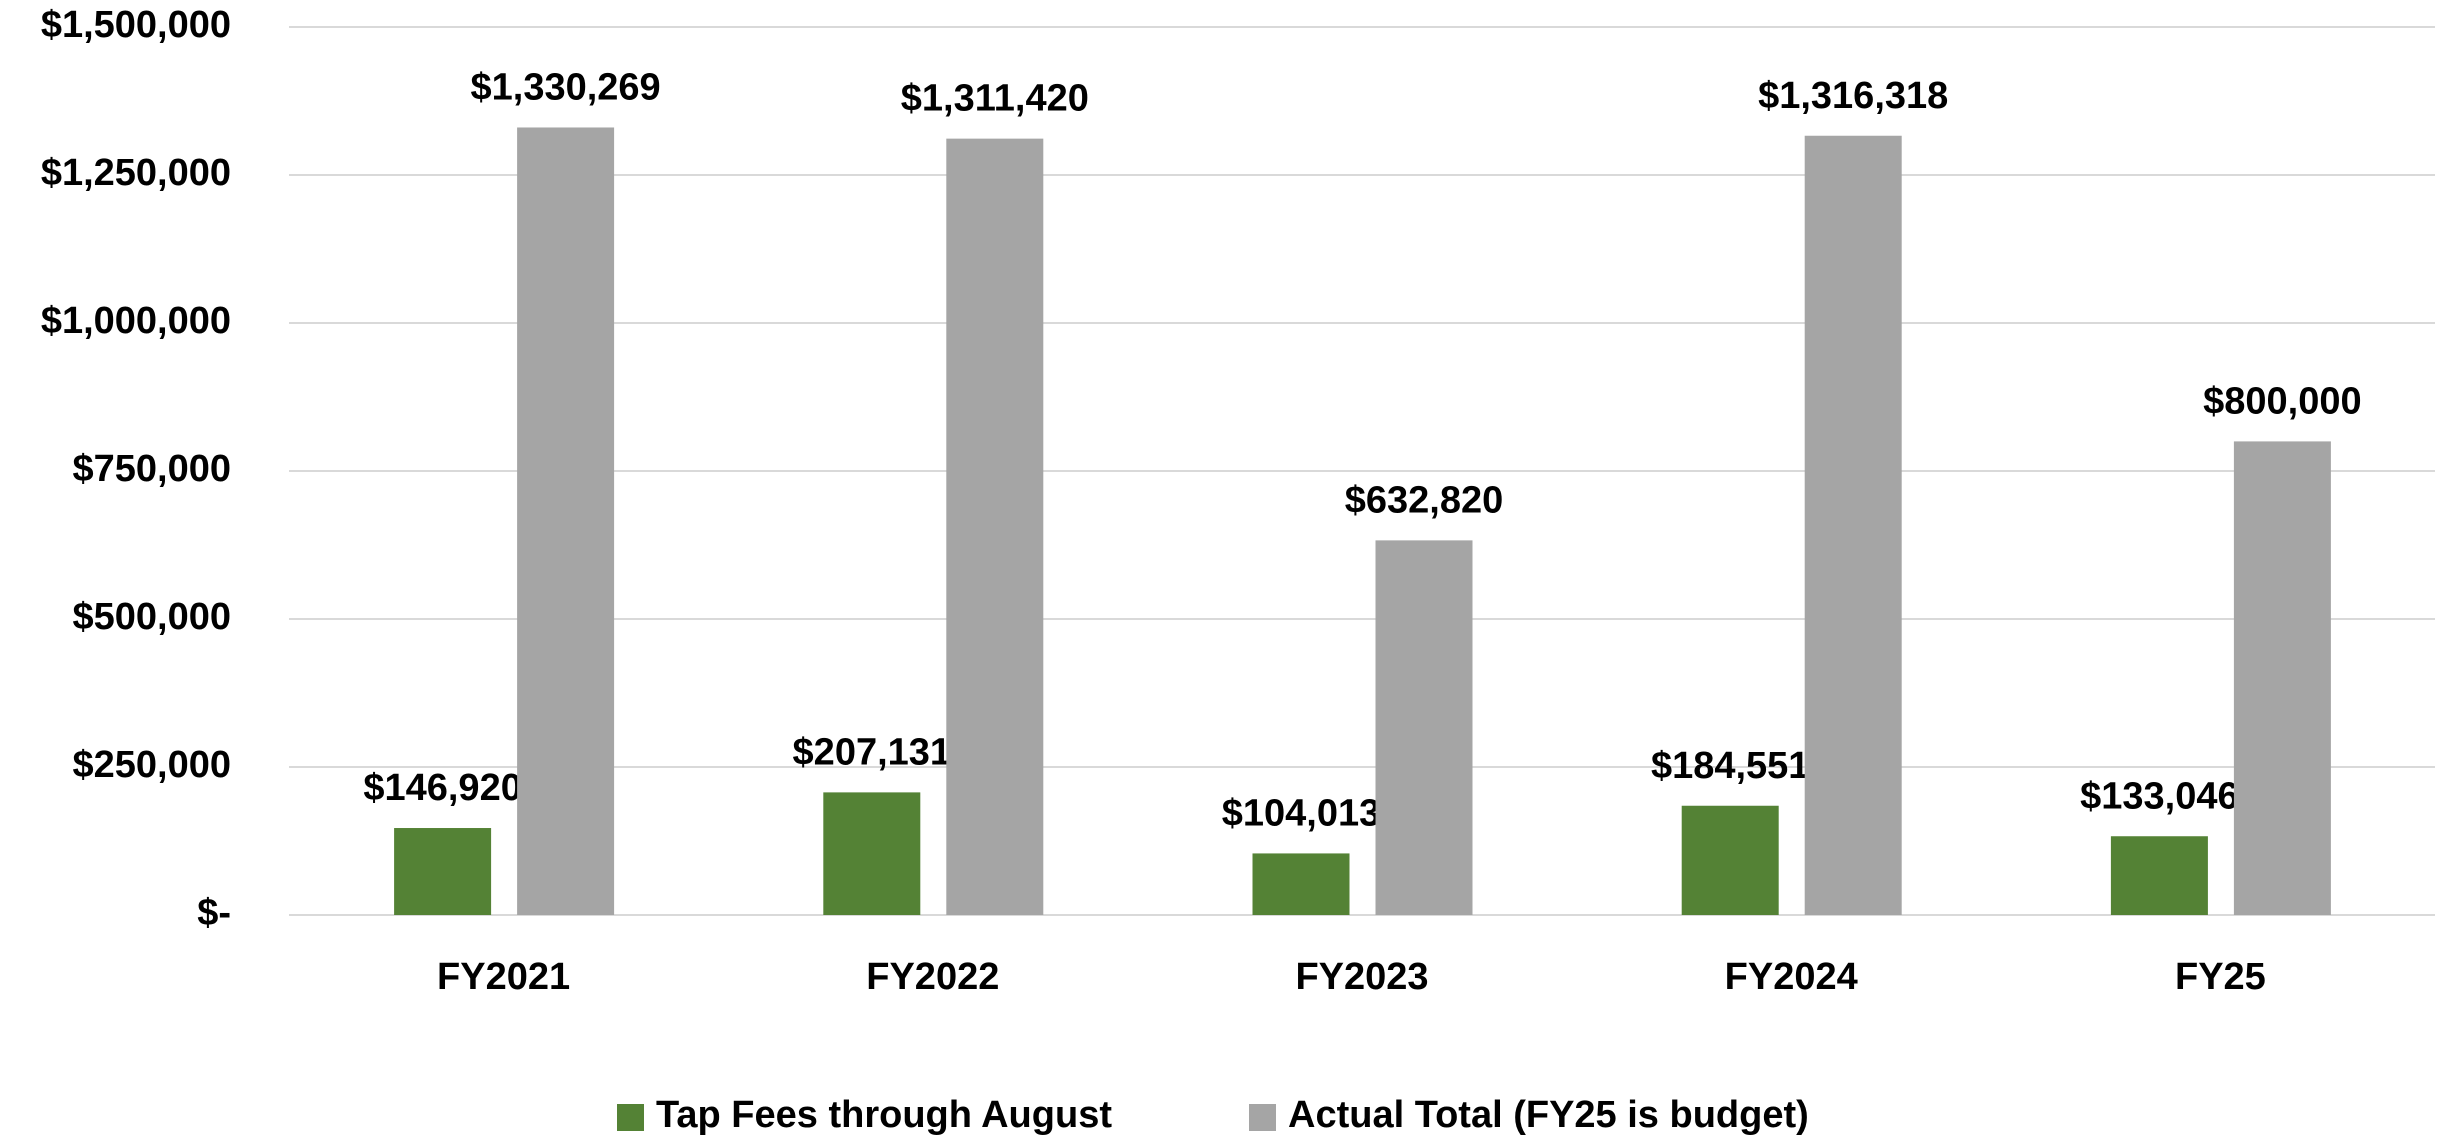 The image size is (2448, 1139). Describe the element at coordinates (503, 977) in the screenshot. I see `x-tick-label: FY2021` at that location.